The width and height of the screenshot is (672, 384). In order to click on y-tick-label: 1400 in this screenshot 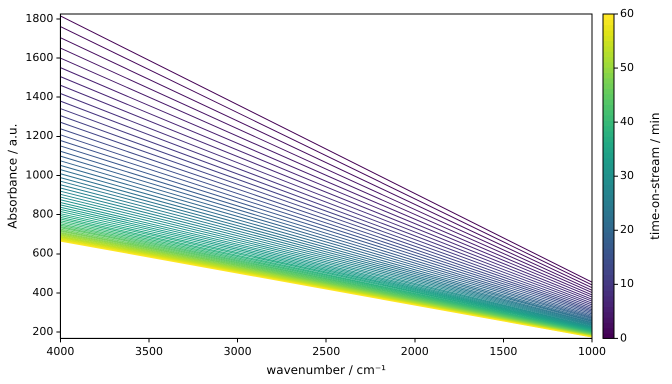, I will do `click(39, 97)`.